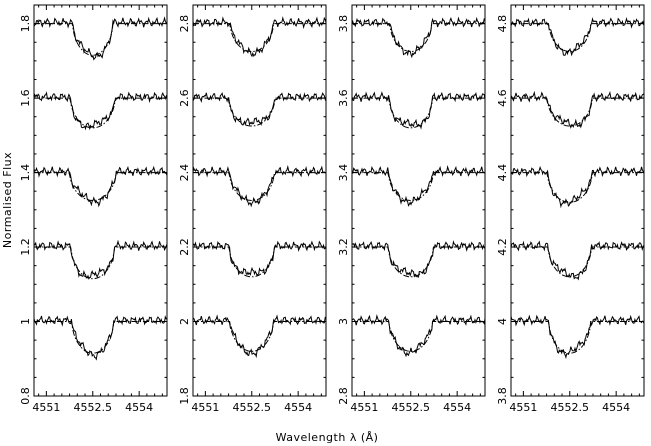  I want to click on y-tick-label: 3, so click(343, 321).